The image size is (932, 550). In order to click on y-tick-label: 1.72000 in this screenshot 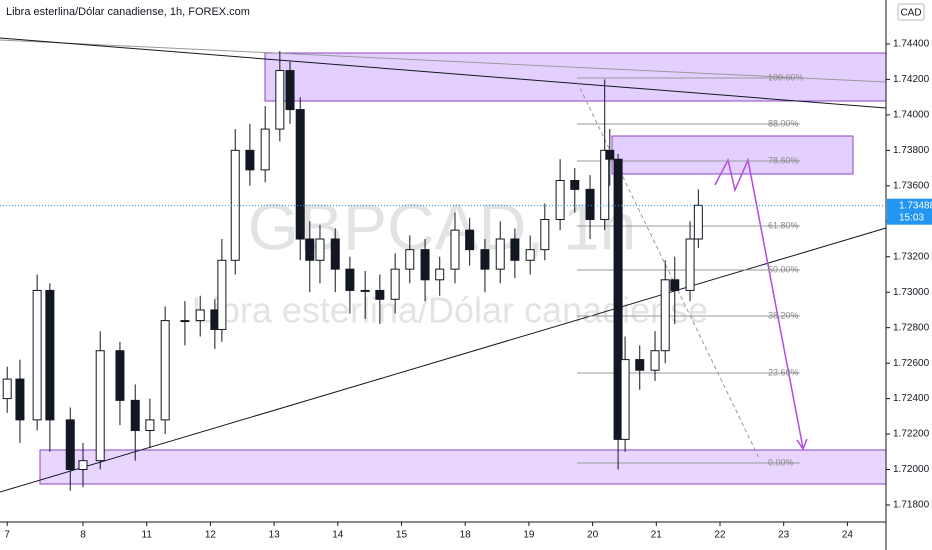, I will do `click(911, 469)`.